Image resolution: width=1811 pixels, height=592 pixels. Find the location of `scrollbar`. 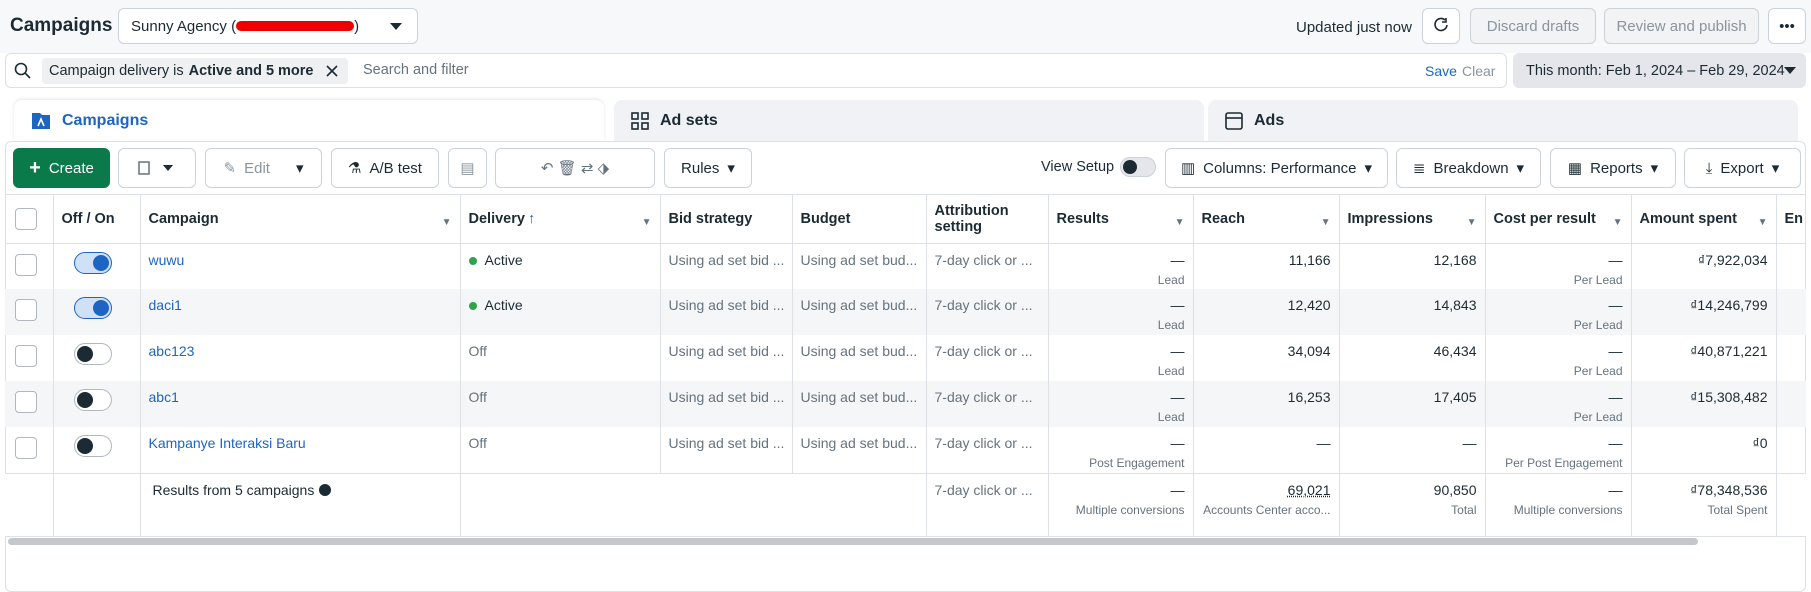

scrollbar is located at coordinates (853, 541).